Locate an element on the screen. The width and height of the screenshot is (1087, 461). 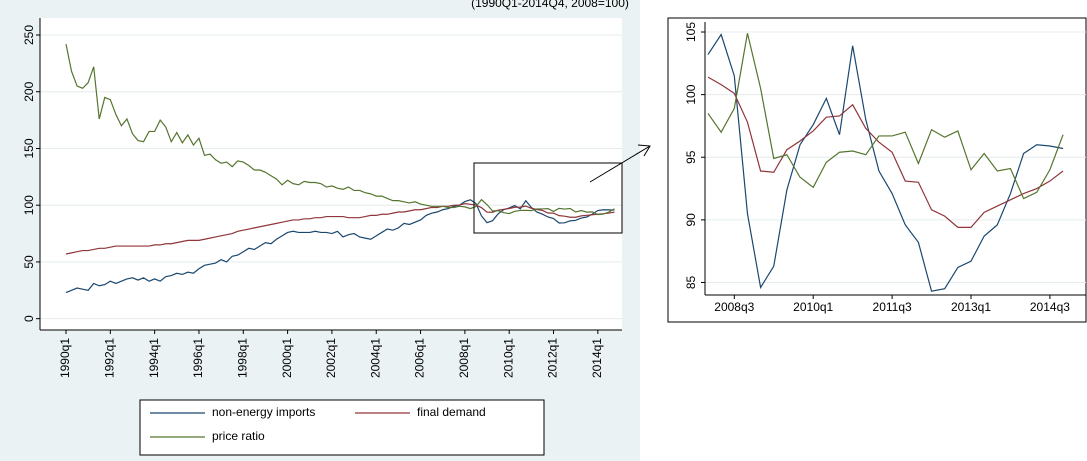
subtitle: (1990Q1-2014Q4, 2008=100) is located at coordinates (550, 5).